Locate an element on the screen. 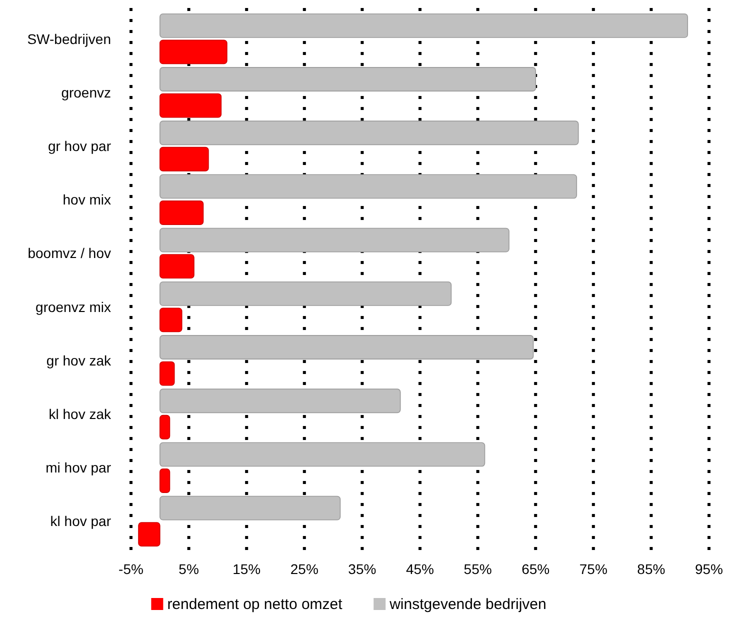  y-tick-label: boomvz / hov is located at coordinates (69, 253).